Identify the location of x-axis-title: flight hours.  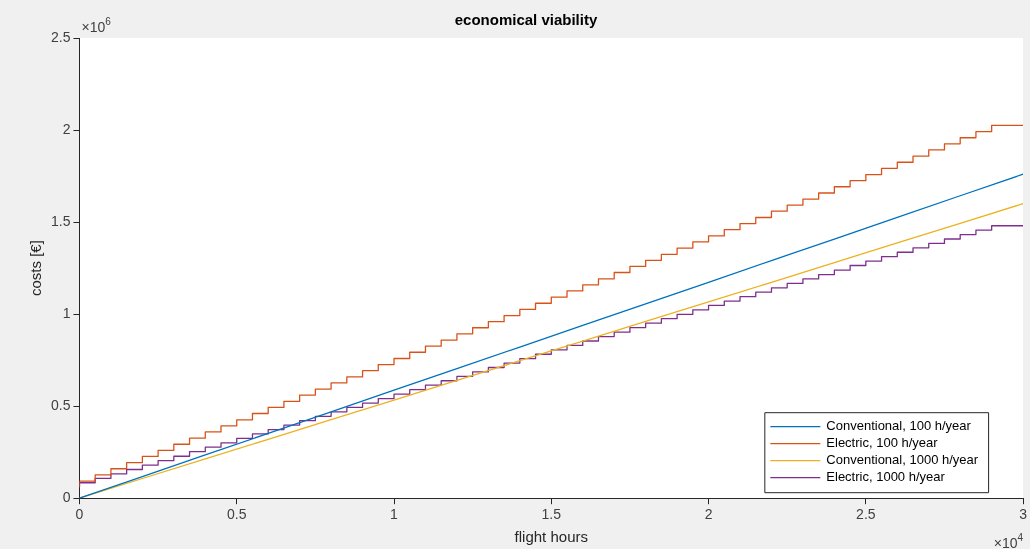
(551, 537).